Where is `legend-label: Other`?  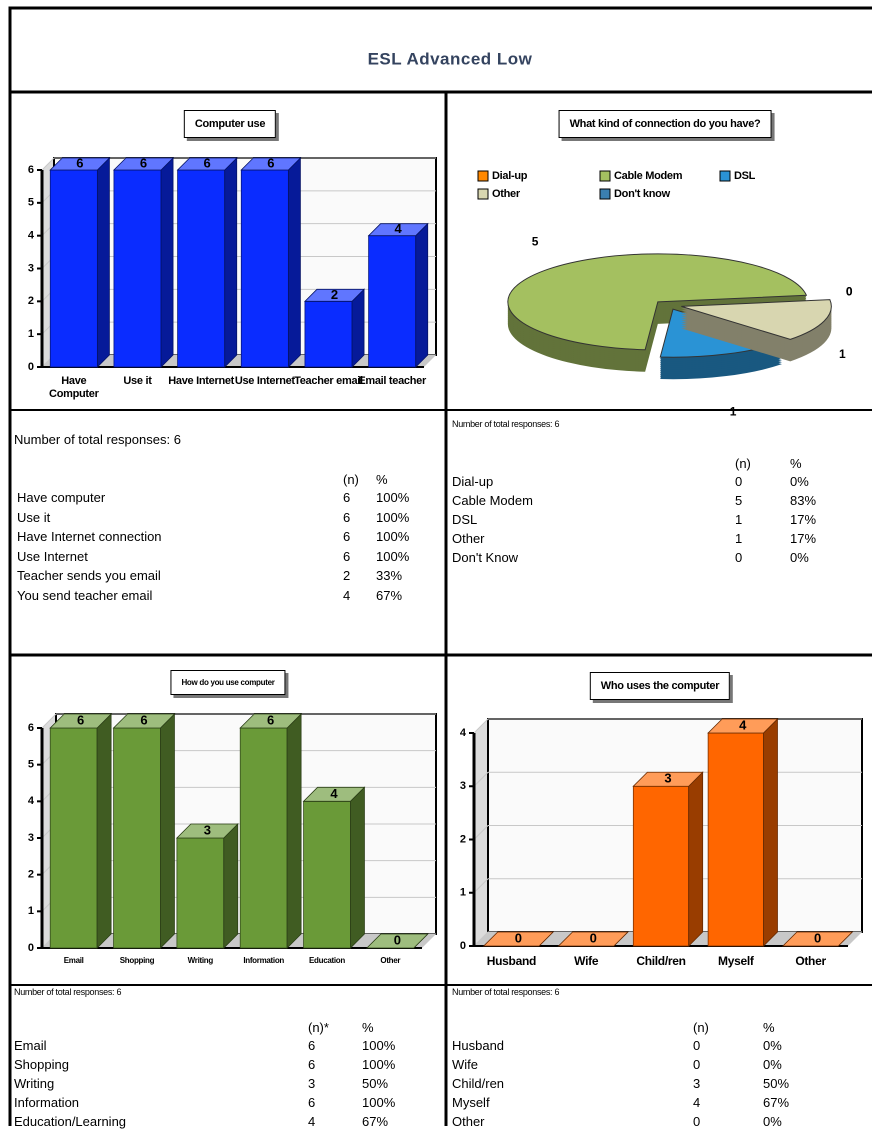
legend-label: Other is located at coordinates (506, 194).